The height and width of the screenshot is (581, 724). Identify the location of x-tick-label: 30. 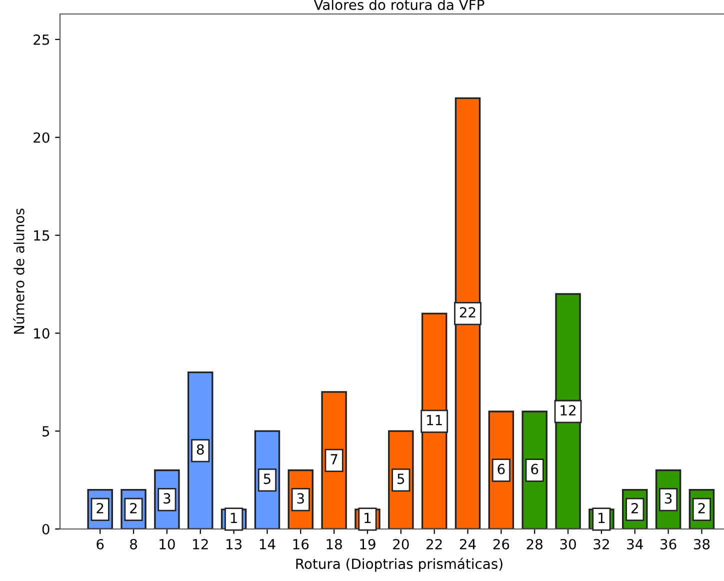
(568, 544).